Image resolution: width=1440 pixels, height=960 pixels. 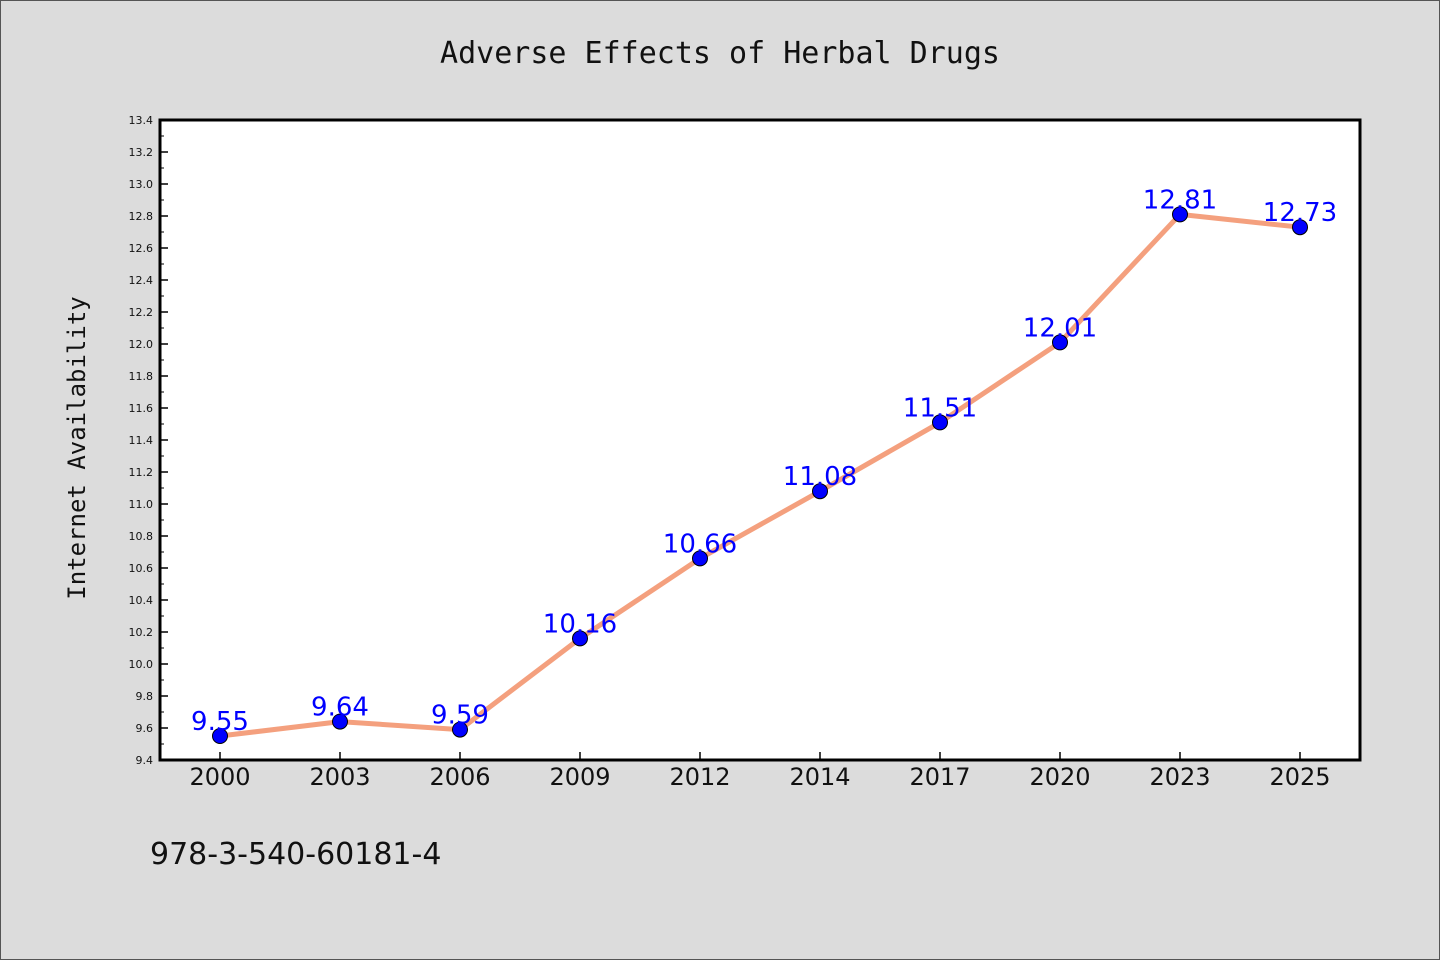 I want to click on chart-title: Adverse Effects of Herbal Drugs, so click(x=720, y=53).